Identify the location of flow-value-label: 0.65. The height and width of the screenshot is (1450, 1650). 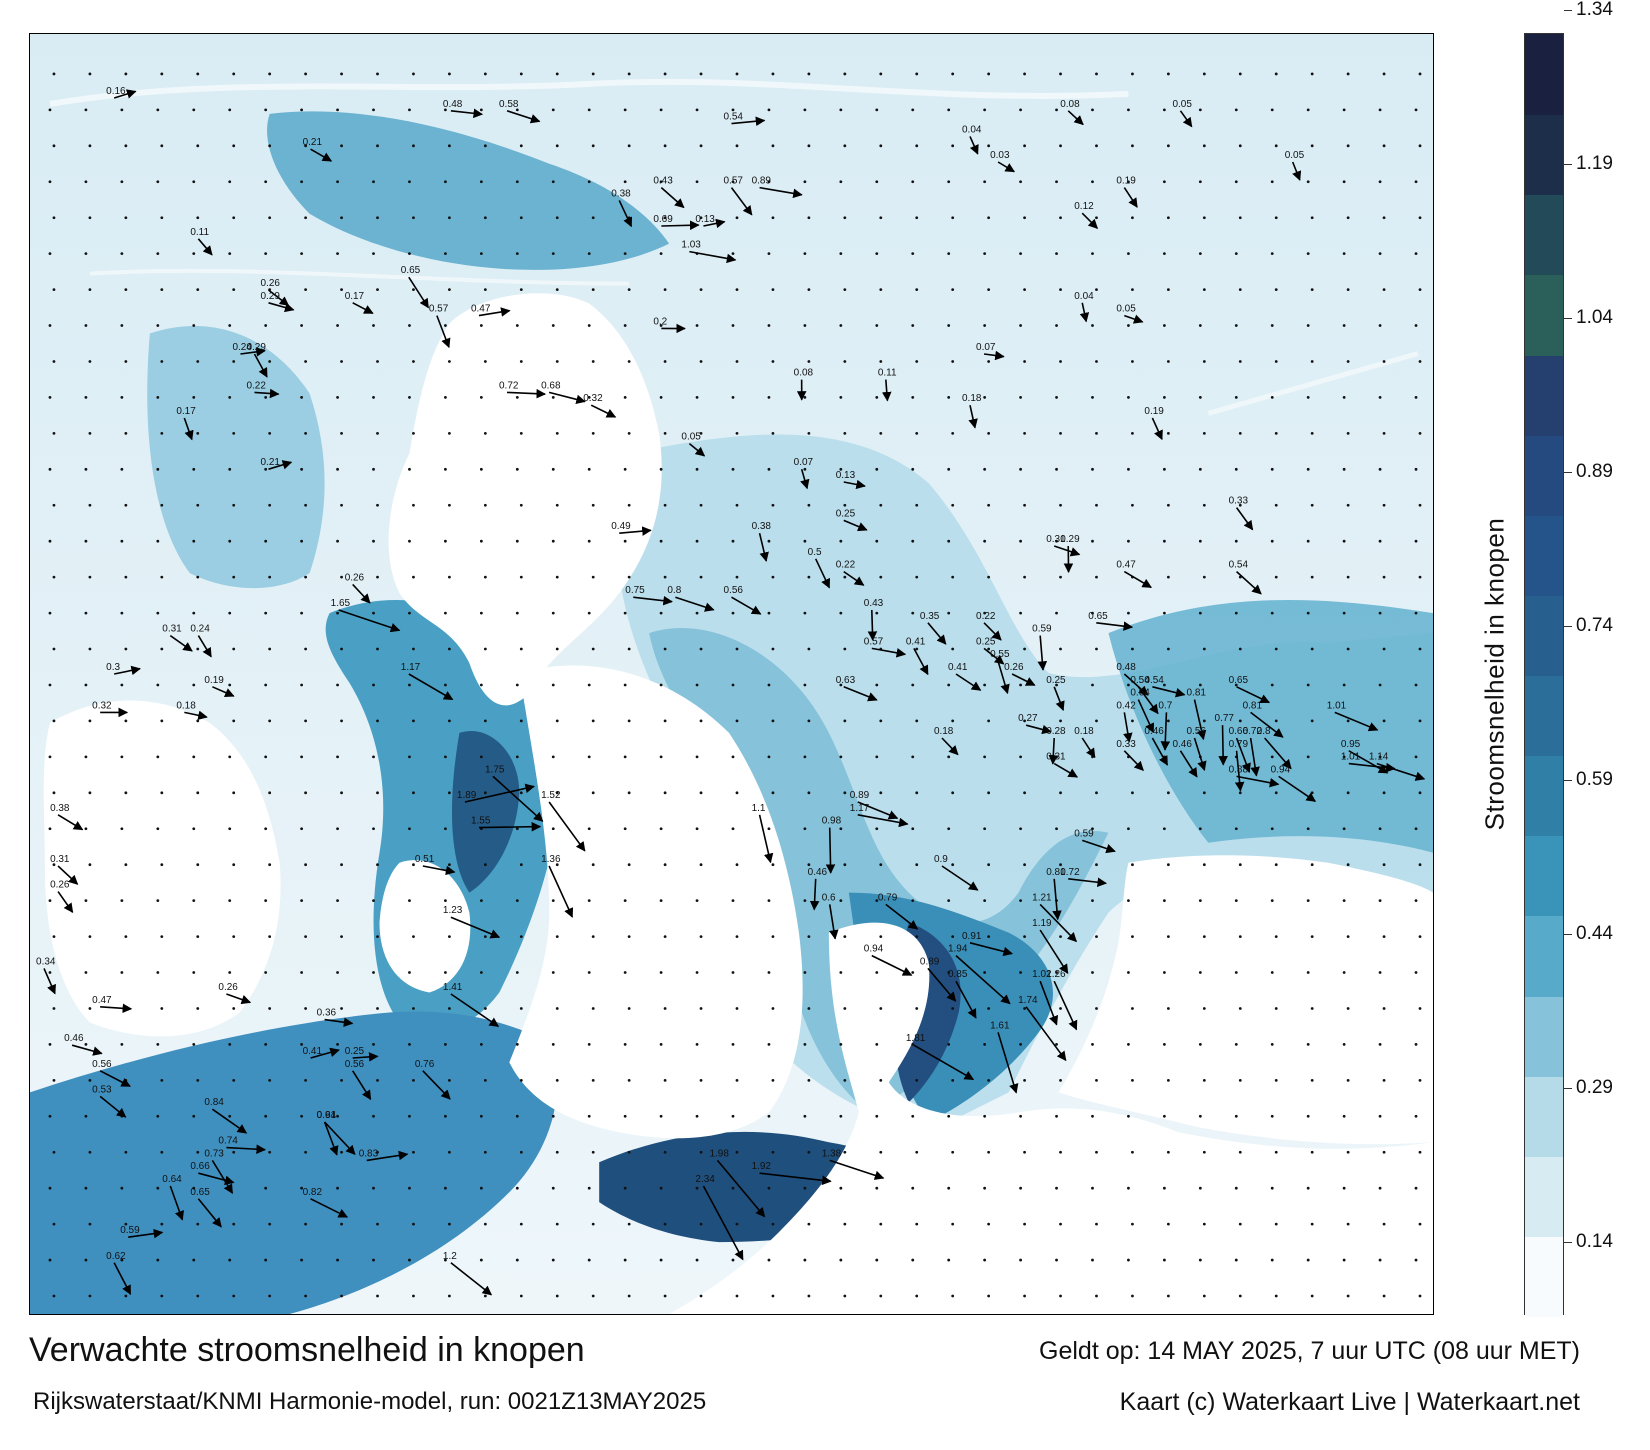
(1239, 680).